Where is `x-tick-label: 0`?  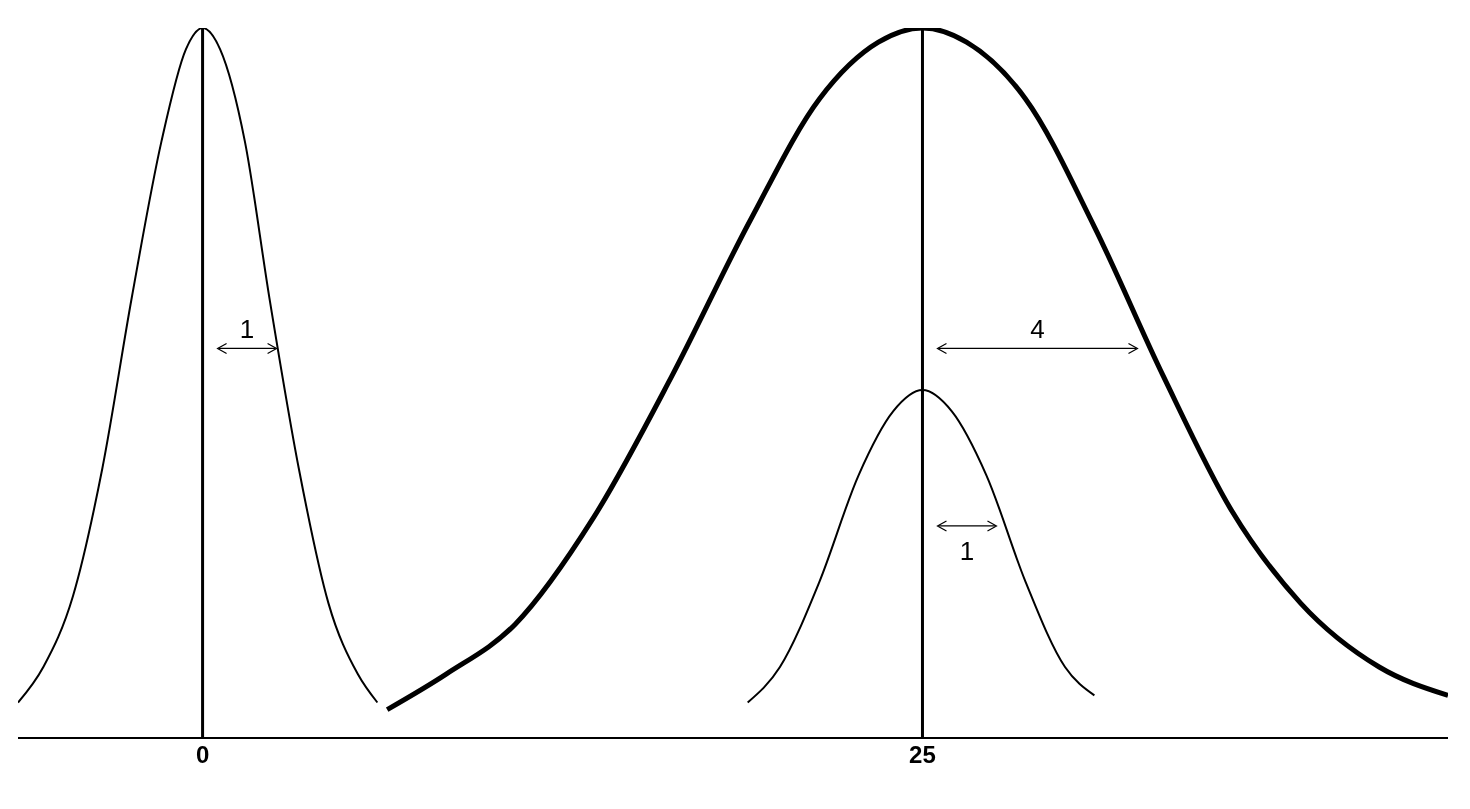
x-tick-label: 0 is located at coordinates (202, 755).